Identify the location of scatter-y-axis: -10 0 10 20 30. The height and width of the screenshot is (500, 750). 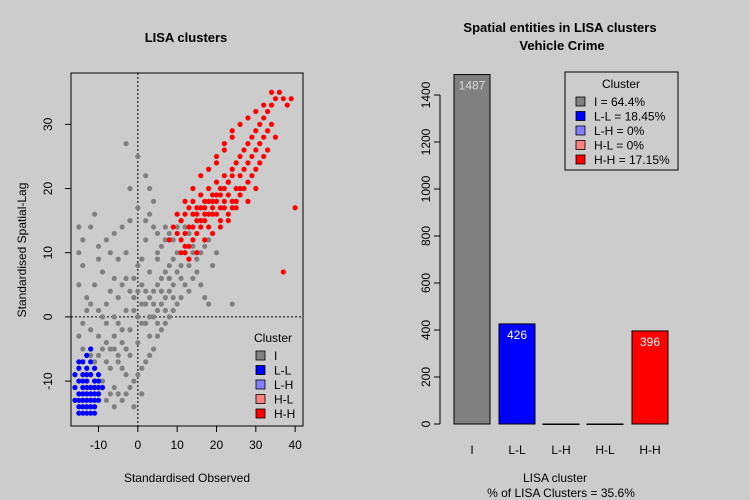
(56, 253).